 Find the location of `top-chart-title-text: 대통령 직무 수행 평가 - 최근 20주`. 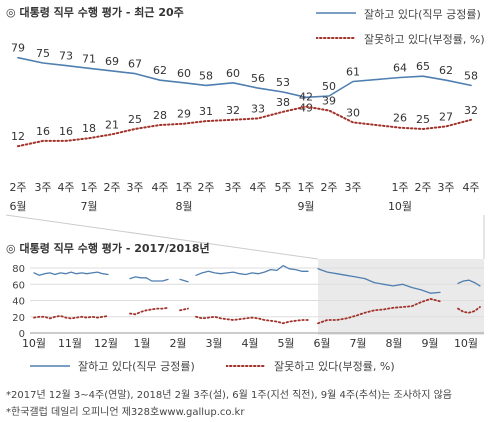

top-chart-title-text: 대통령 직무 수행 평가 - 최근 20주 is located at coordinates (101, 12).